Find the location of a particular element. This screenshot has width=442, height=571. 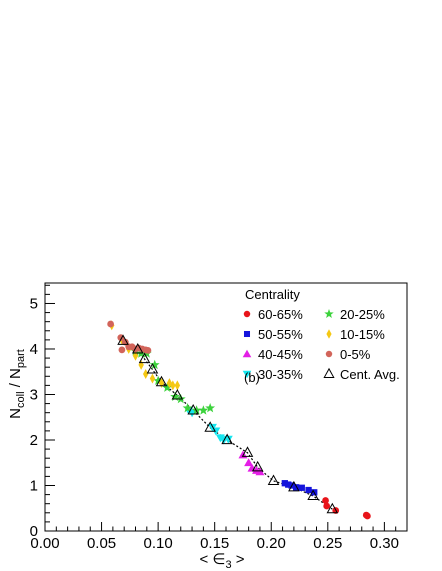

y-tick-label: 2 is located at coordinates (34, 440).